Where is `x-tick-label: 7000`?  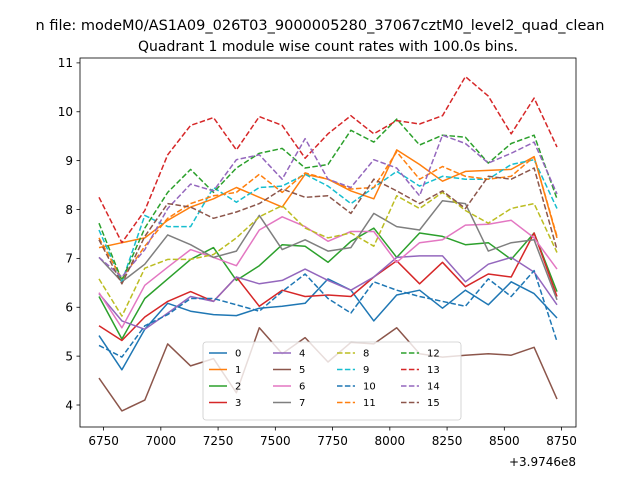 x-tick-label: 7000 is located at coordinates (161, 441).